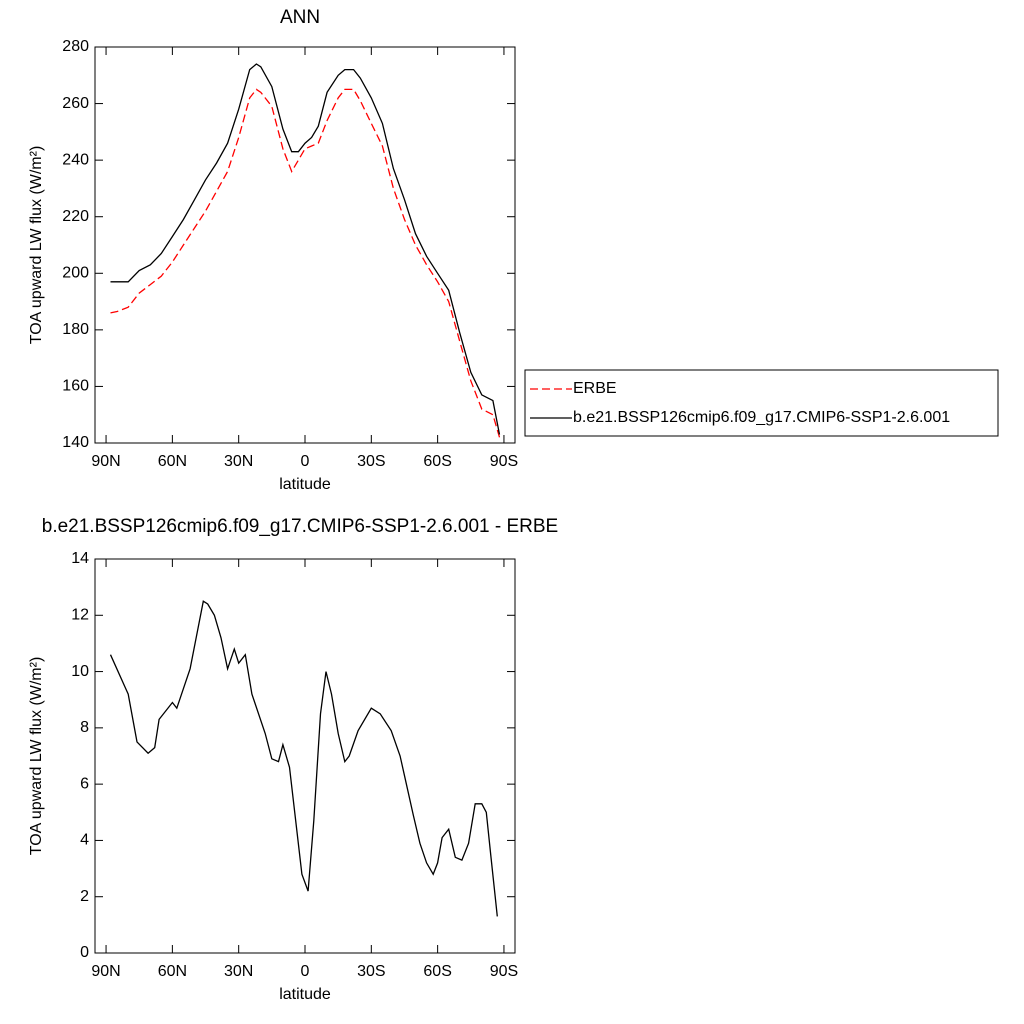 This screenshot has height=1024, width=1024. Describe the element at coordinates (75, 329) in the screenshot. I see `y-tick-label: 180` at that location.